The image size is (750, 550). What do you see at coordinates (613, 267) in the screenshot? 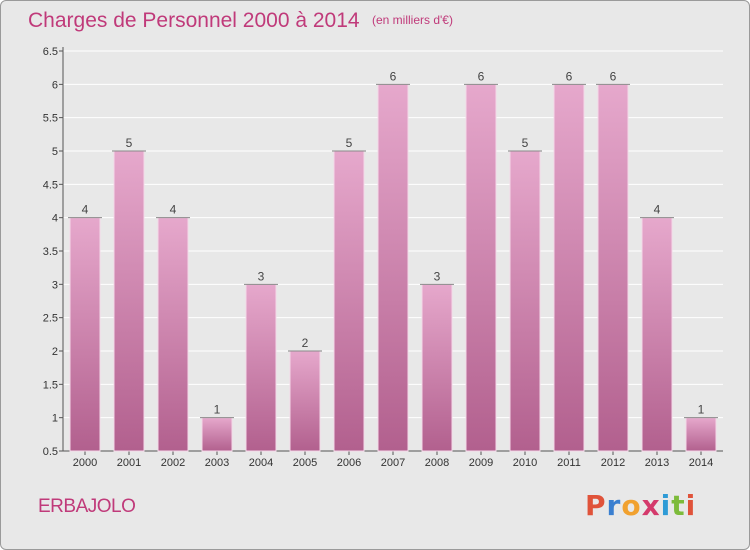
I see `bar-2012` at bounding box center [613, 267].